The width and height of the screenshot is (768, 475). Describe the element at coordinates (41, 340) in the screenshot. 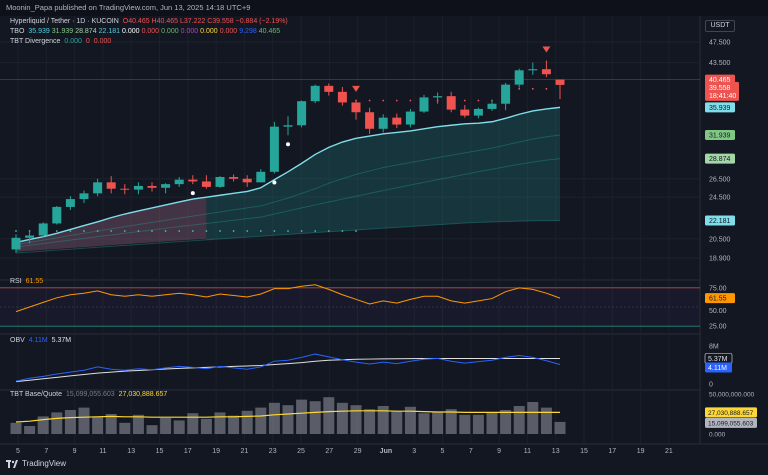

I see `obv-legend: OBV 4.11M 5.37M` at that location.